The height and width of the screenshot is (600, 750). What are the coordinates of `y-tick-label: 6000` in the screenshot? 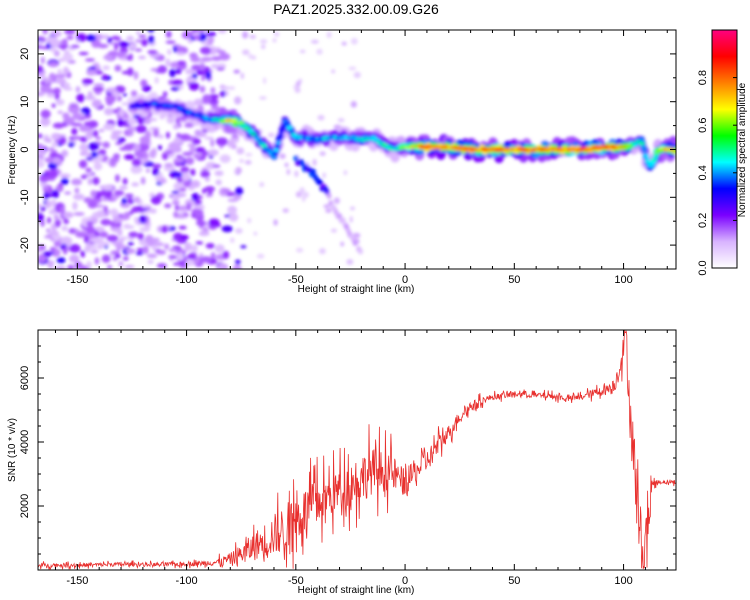 It's located at (25, 378).